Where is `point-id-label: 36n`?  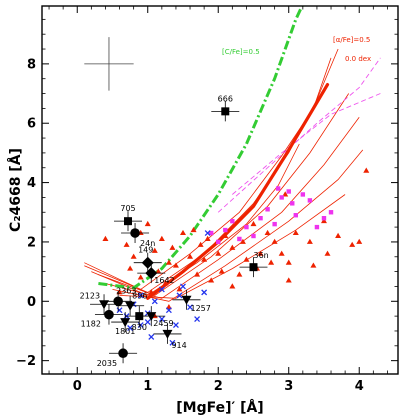 point-id-label: 36n is located at coordinates (260, 255).